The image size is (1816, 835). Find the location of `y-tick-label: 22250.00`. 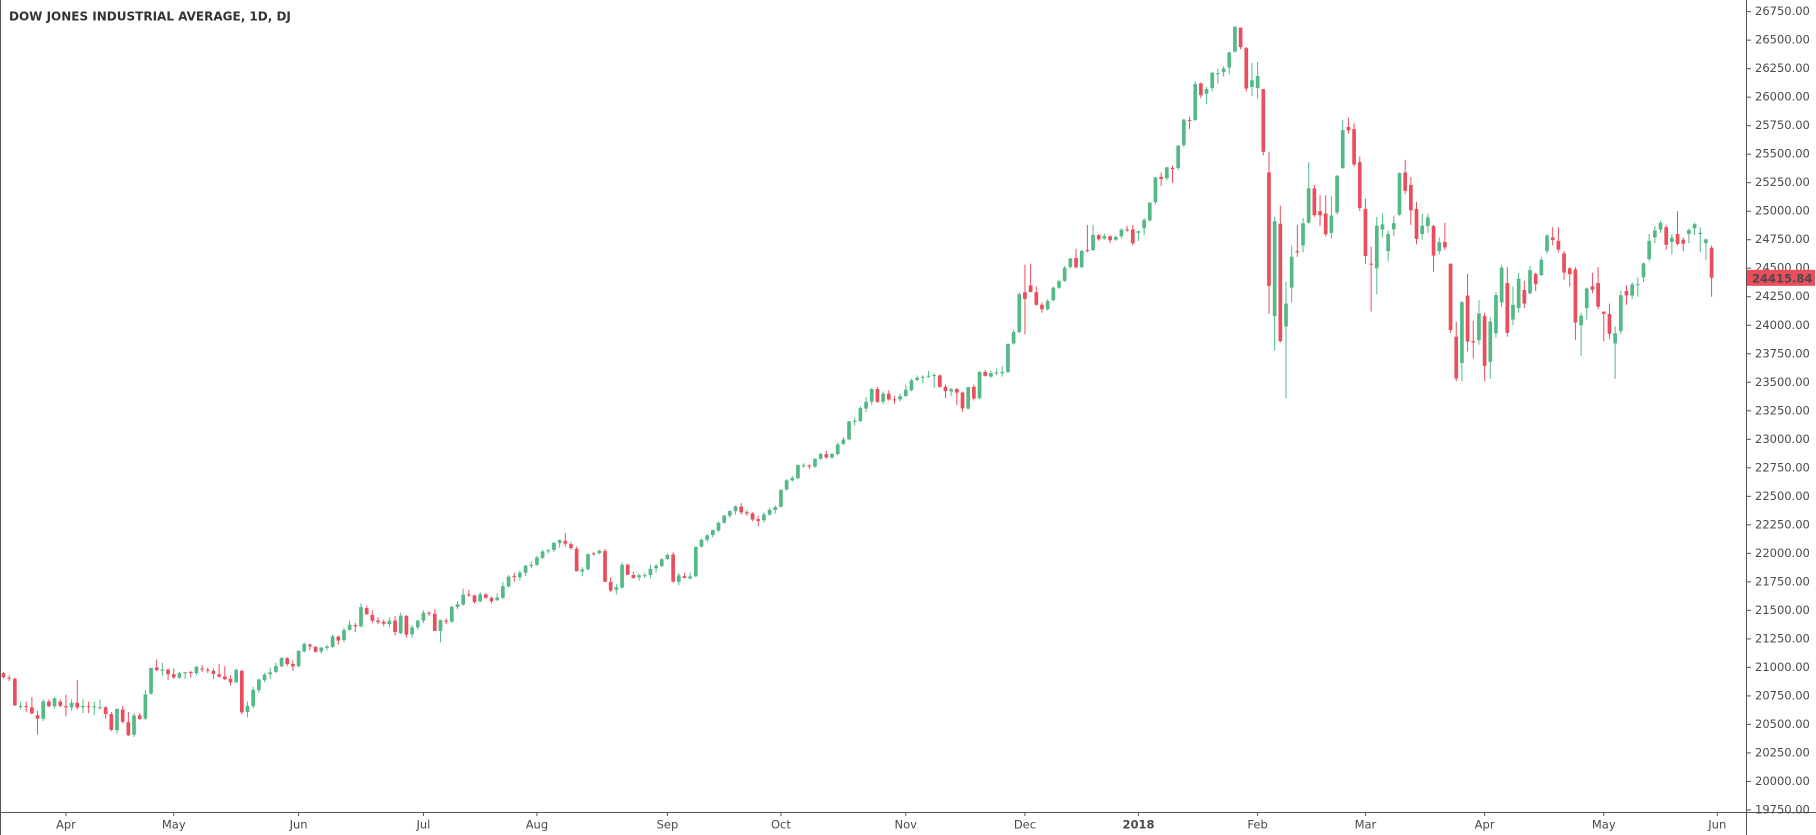

y-tick-label: 22250.00 is located at coordinates (1782, 524).